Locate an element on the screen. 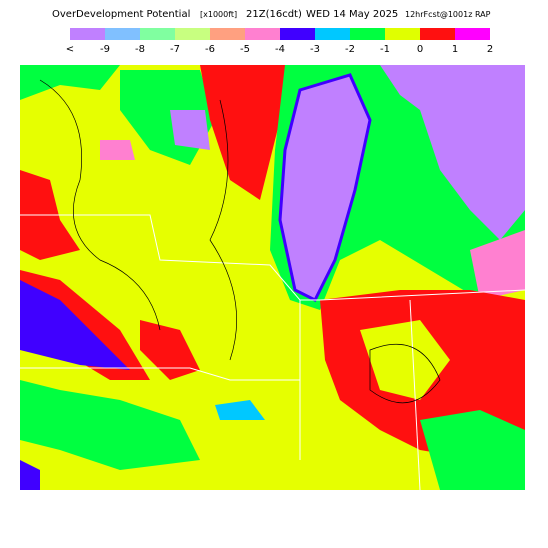  legend-label: -9 is located at coordinates (105, 49).